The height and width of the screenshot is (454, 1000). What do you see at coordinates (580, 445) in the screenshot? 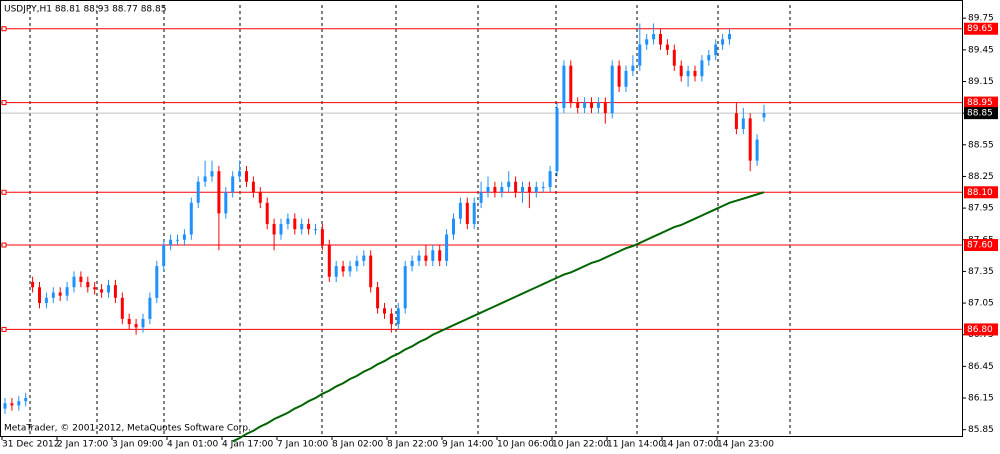
I see `x-tick-label: 10 Jan 22:00` at bounding box center [580, 445].